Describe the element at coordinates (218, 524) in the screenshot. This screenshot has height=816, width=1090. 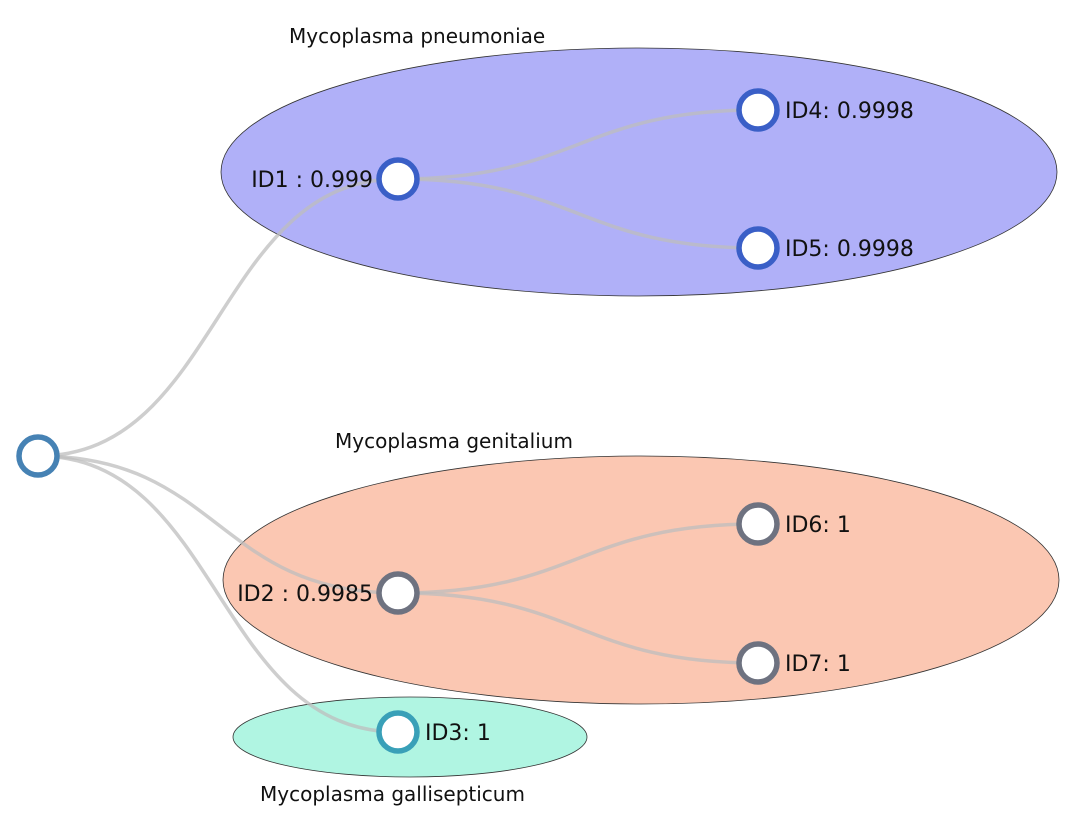
I see `edge-root-id2` at that location.